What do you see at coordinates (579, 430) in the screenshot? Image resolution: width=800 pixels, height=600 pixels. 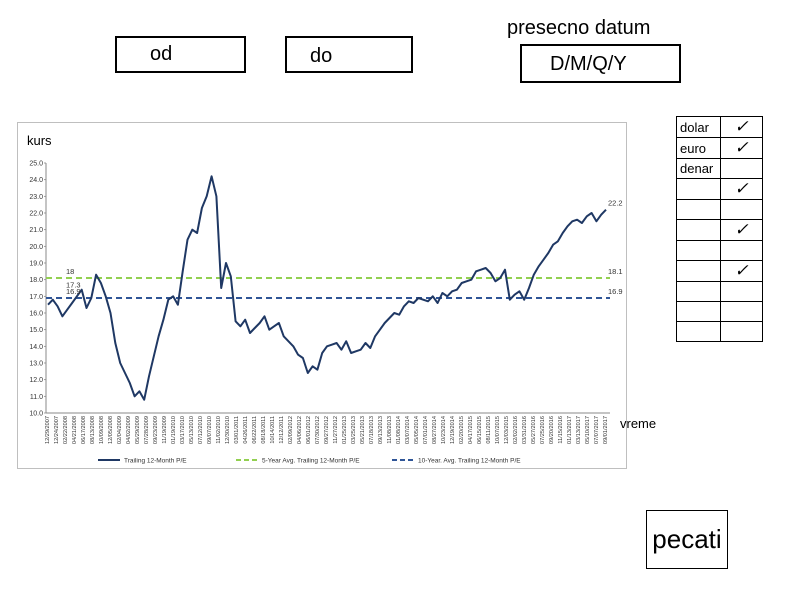 I see `x-tick-label: 03/13/2017` at bounding box center [579, 430].